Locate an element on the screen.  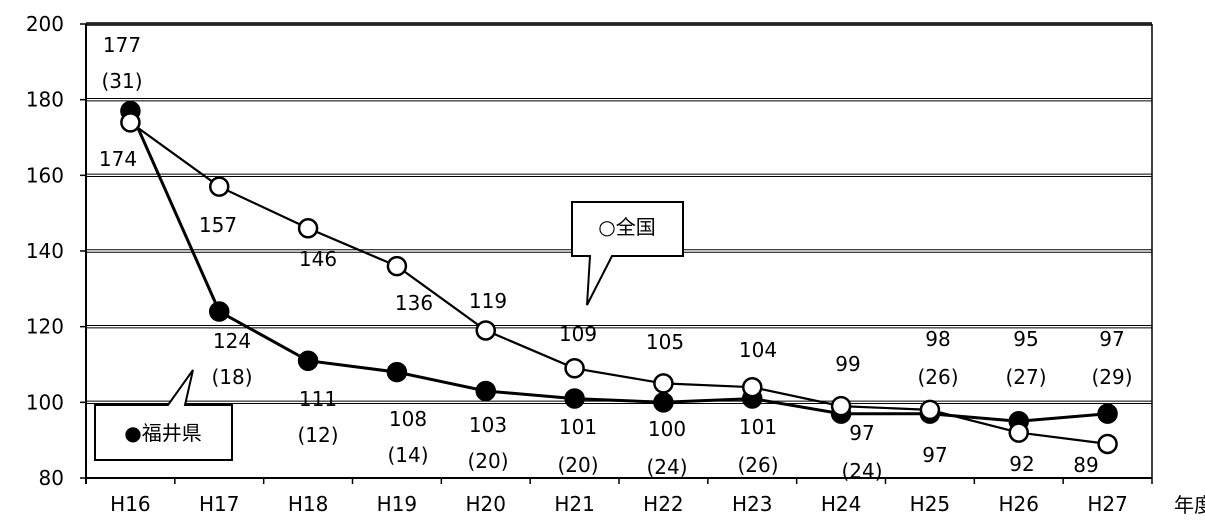
x-axis-ticks: H16 H17 H18 H19 H20 H21 H22 H23 H24 H25 H26 H27 is located at coordinates (619, 497).